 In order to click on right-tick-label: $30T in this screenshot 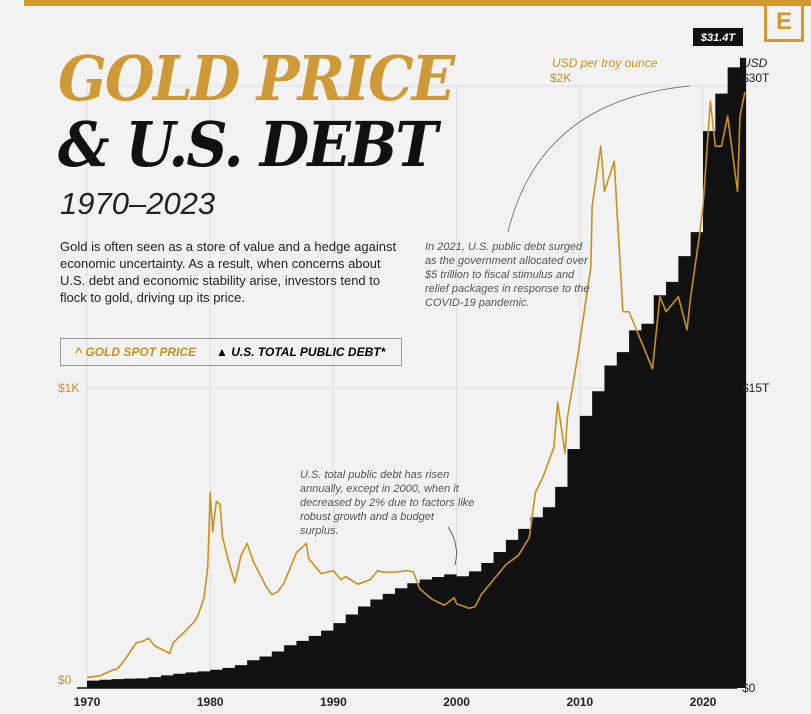, I will do `click(756, 78)`.